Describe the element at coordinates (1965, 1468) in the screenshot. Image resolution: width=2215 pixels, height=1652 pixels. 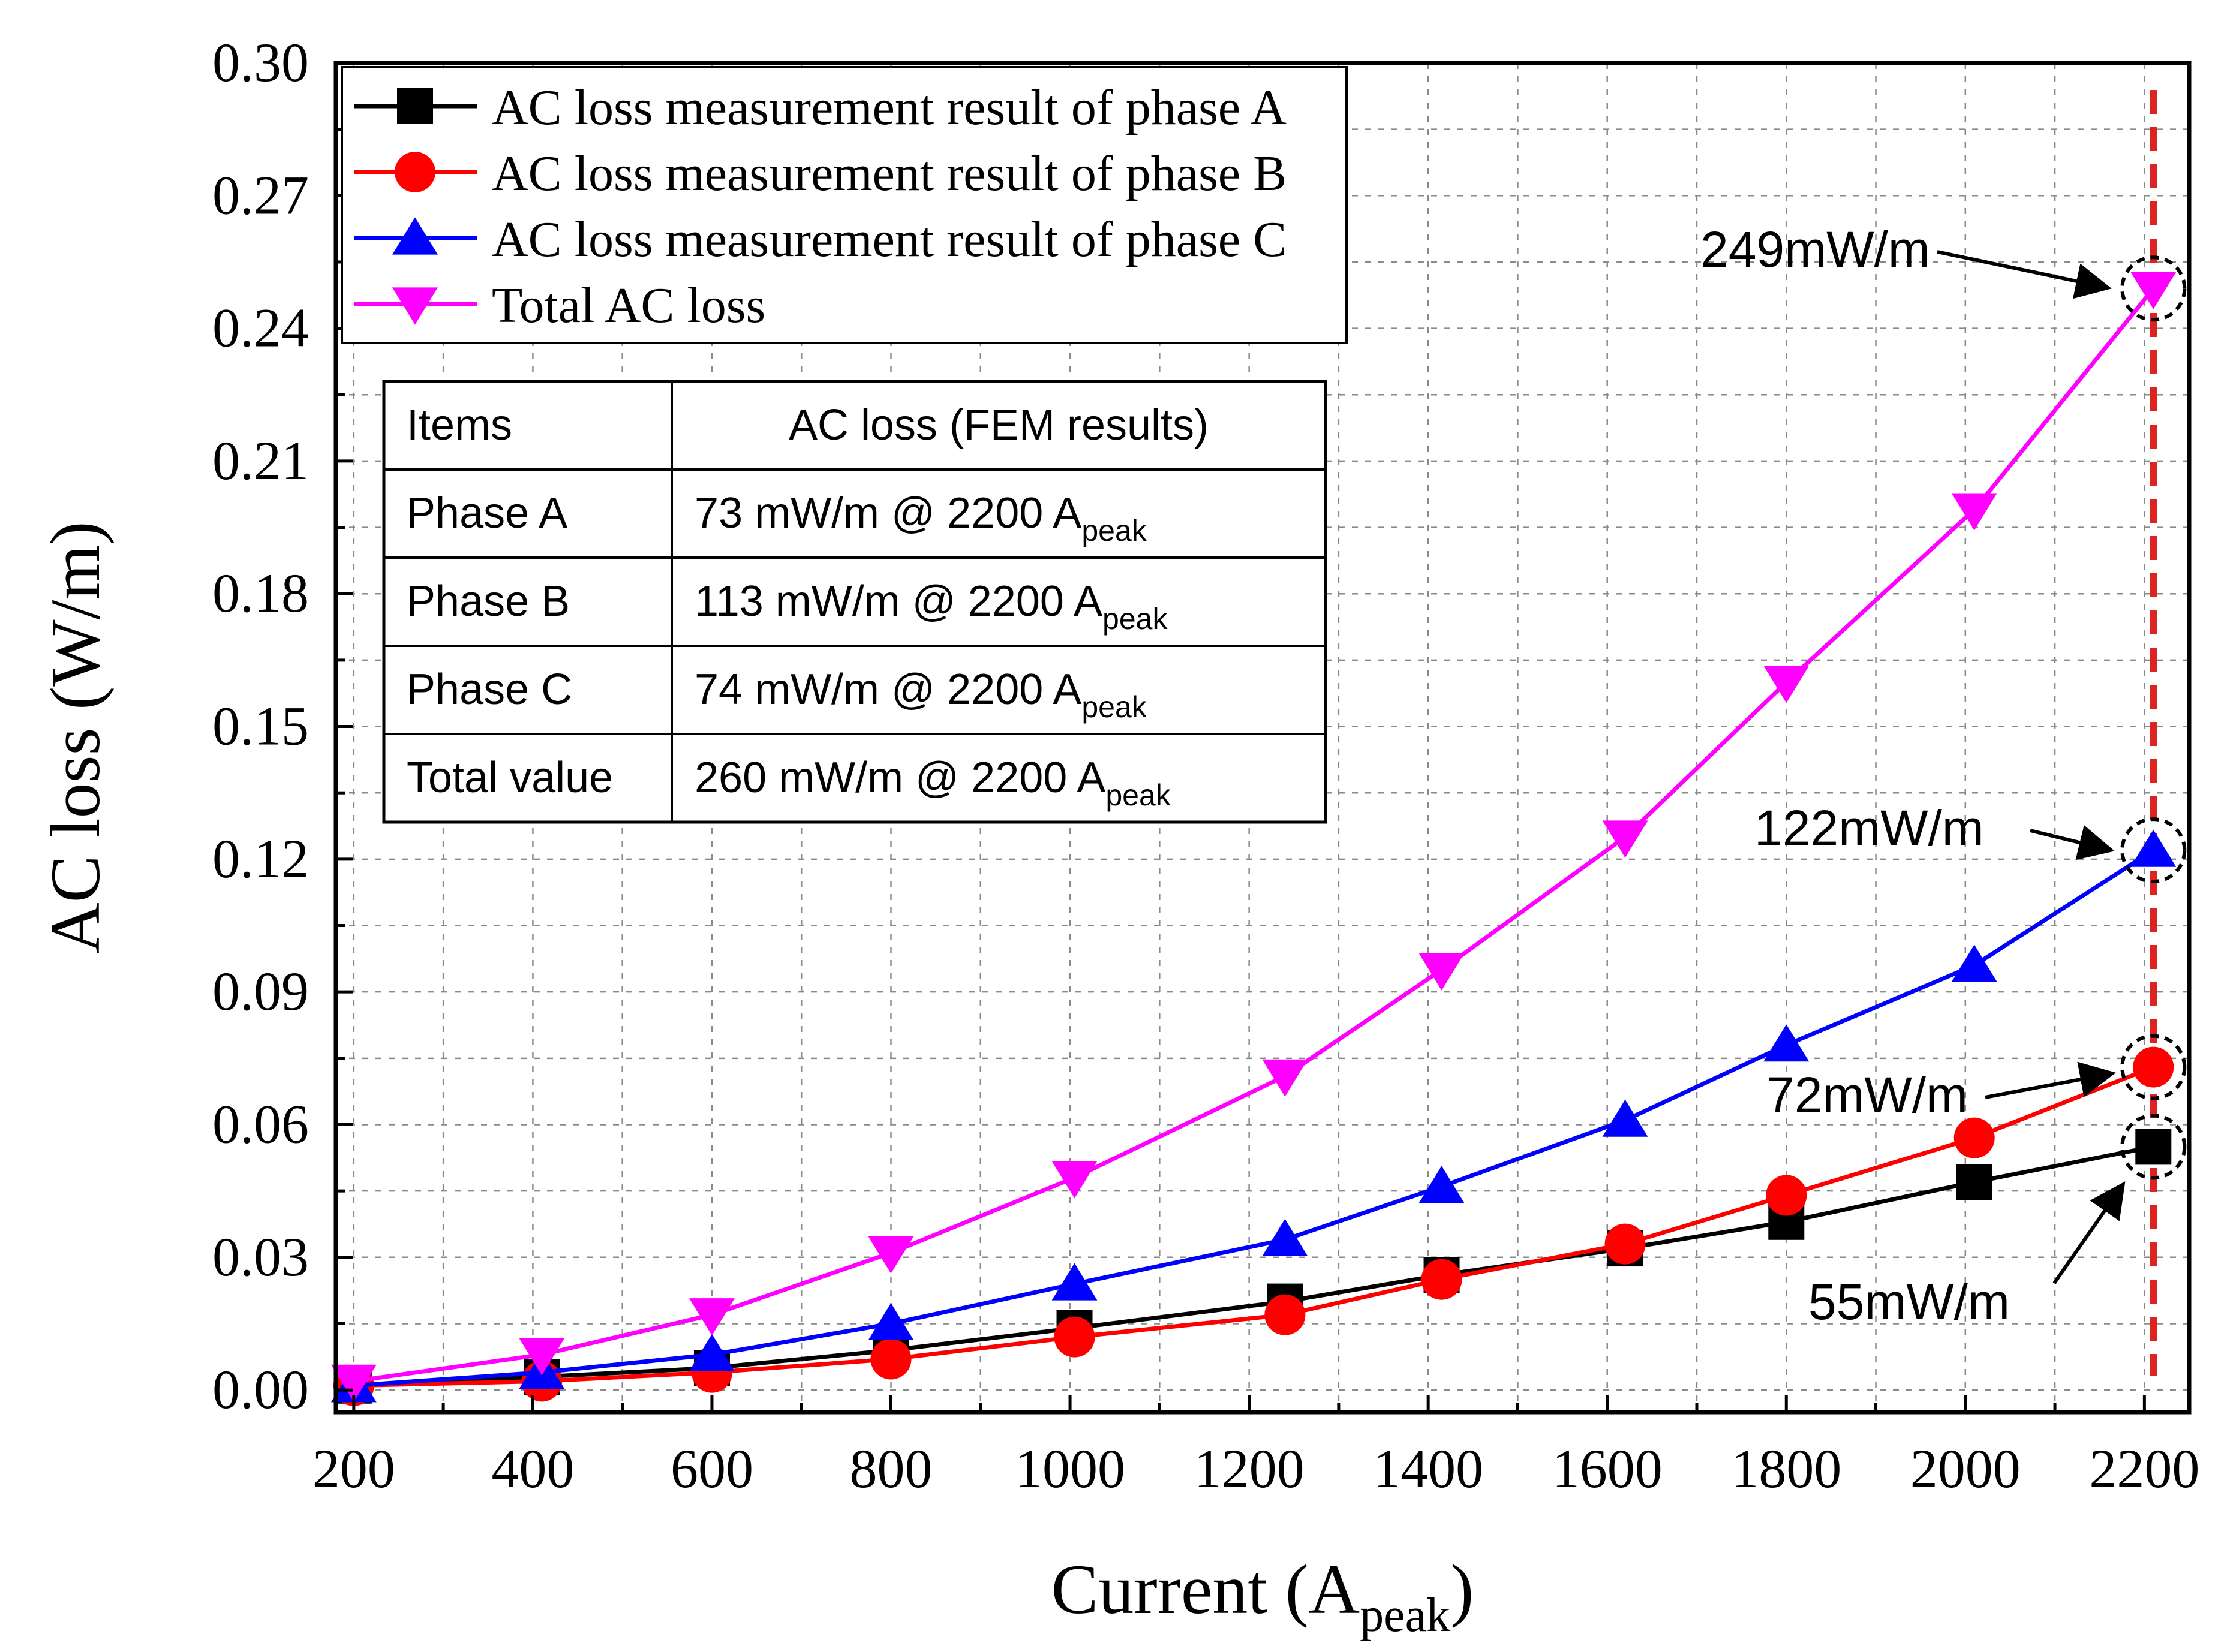
I see `x-tick-label: 2000` at that location.